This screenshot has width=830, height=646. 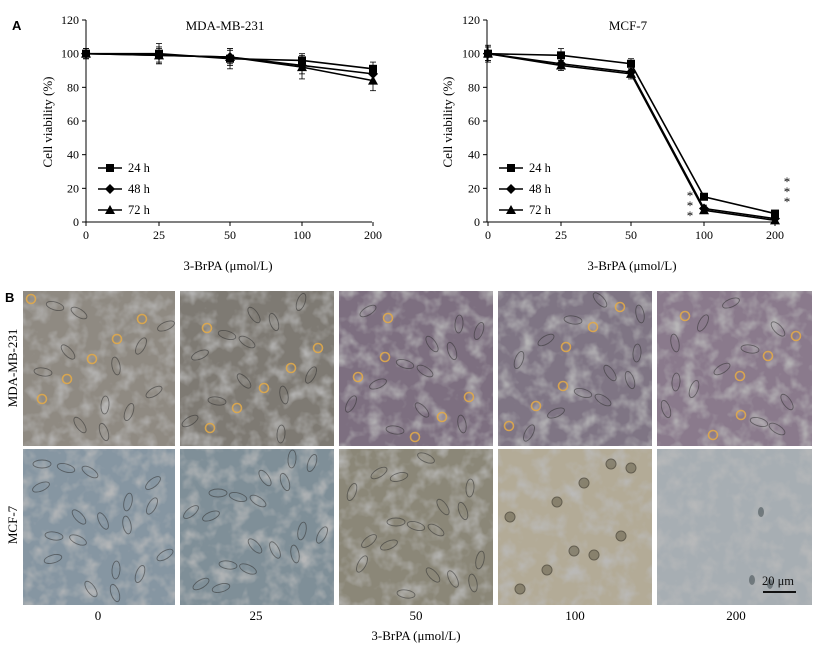 What do you see at coordinates (86, 235) in the screenshot?
I see `x-tick-label: 0` at bounding box center [86, 235].